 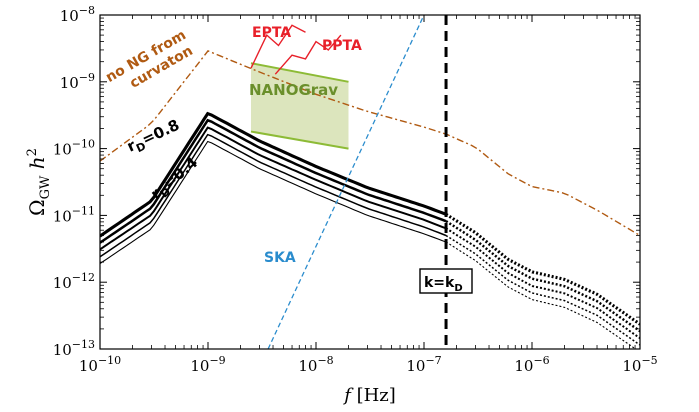 What do you see at coordinates (100, 364) in the screenshot?
I see `x-tick-label: 10⁻¹⁰` at bounding box center [100, 364].